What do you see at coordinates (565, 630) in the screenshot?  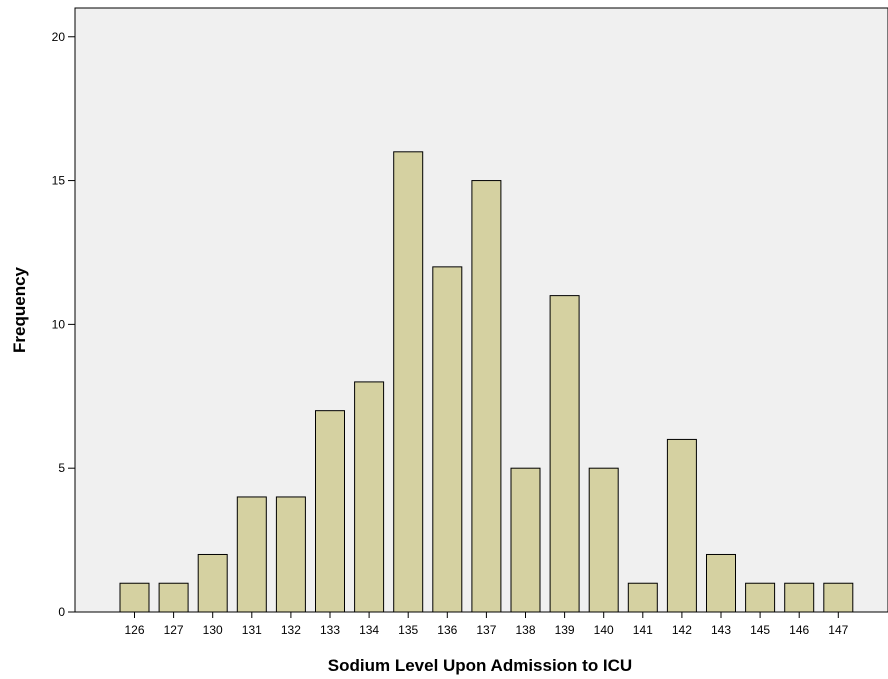 I see `x-tick-label: 139` at bounding box center [565, 630].